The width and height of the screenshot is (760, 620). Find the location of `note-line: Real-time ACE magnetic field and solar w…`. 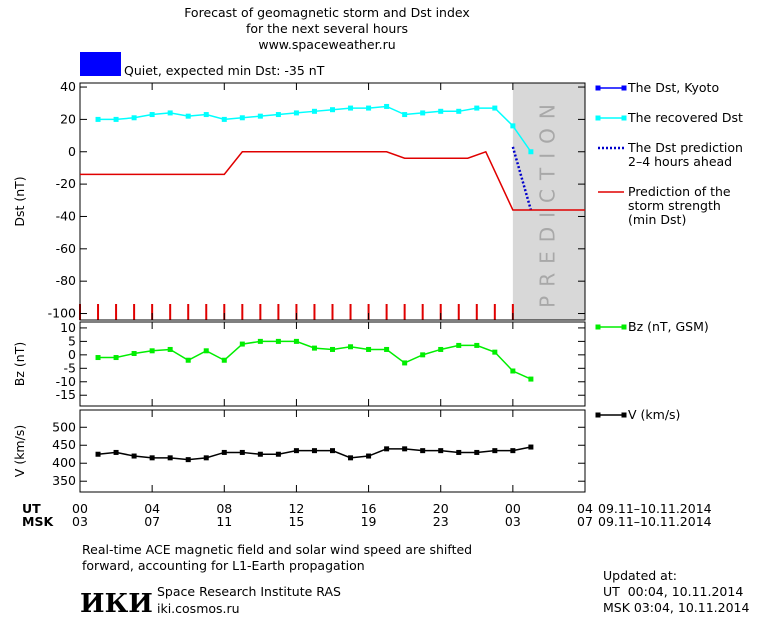

note-line: Real-time ACE magnetic field and solar w… is located at coordinates (277, 549).